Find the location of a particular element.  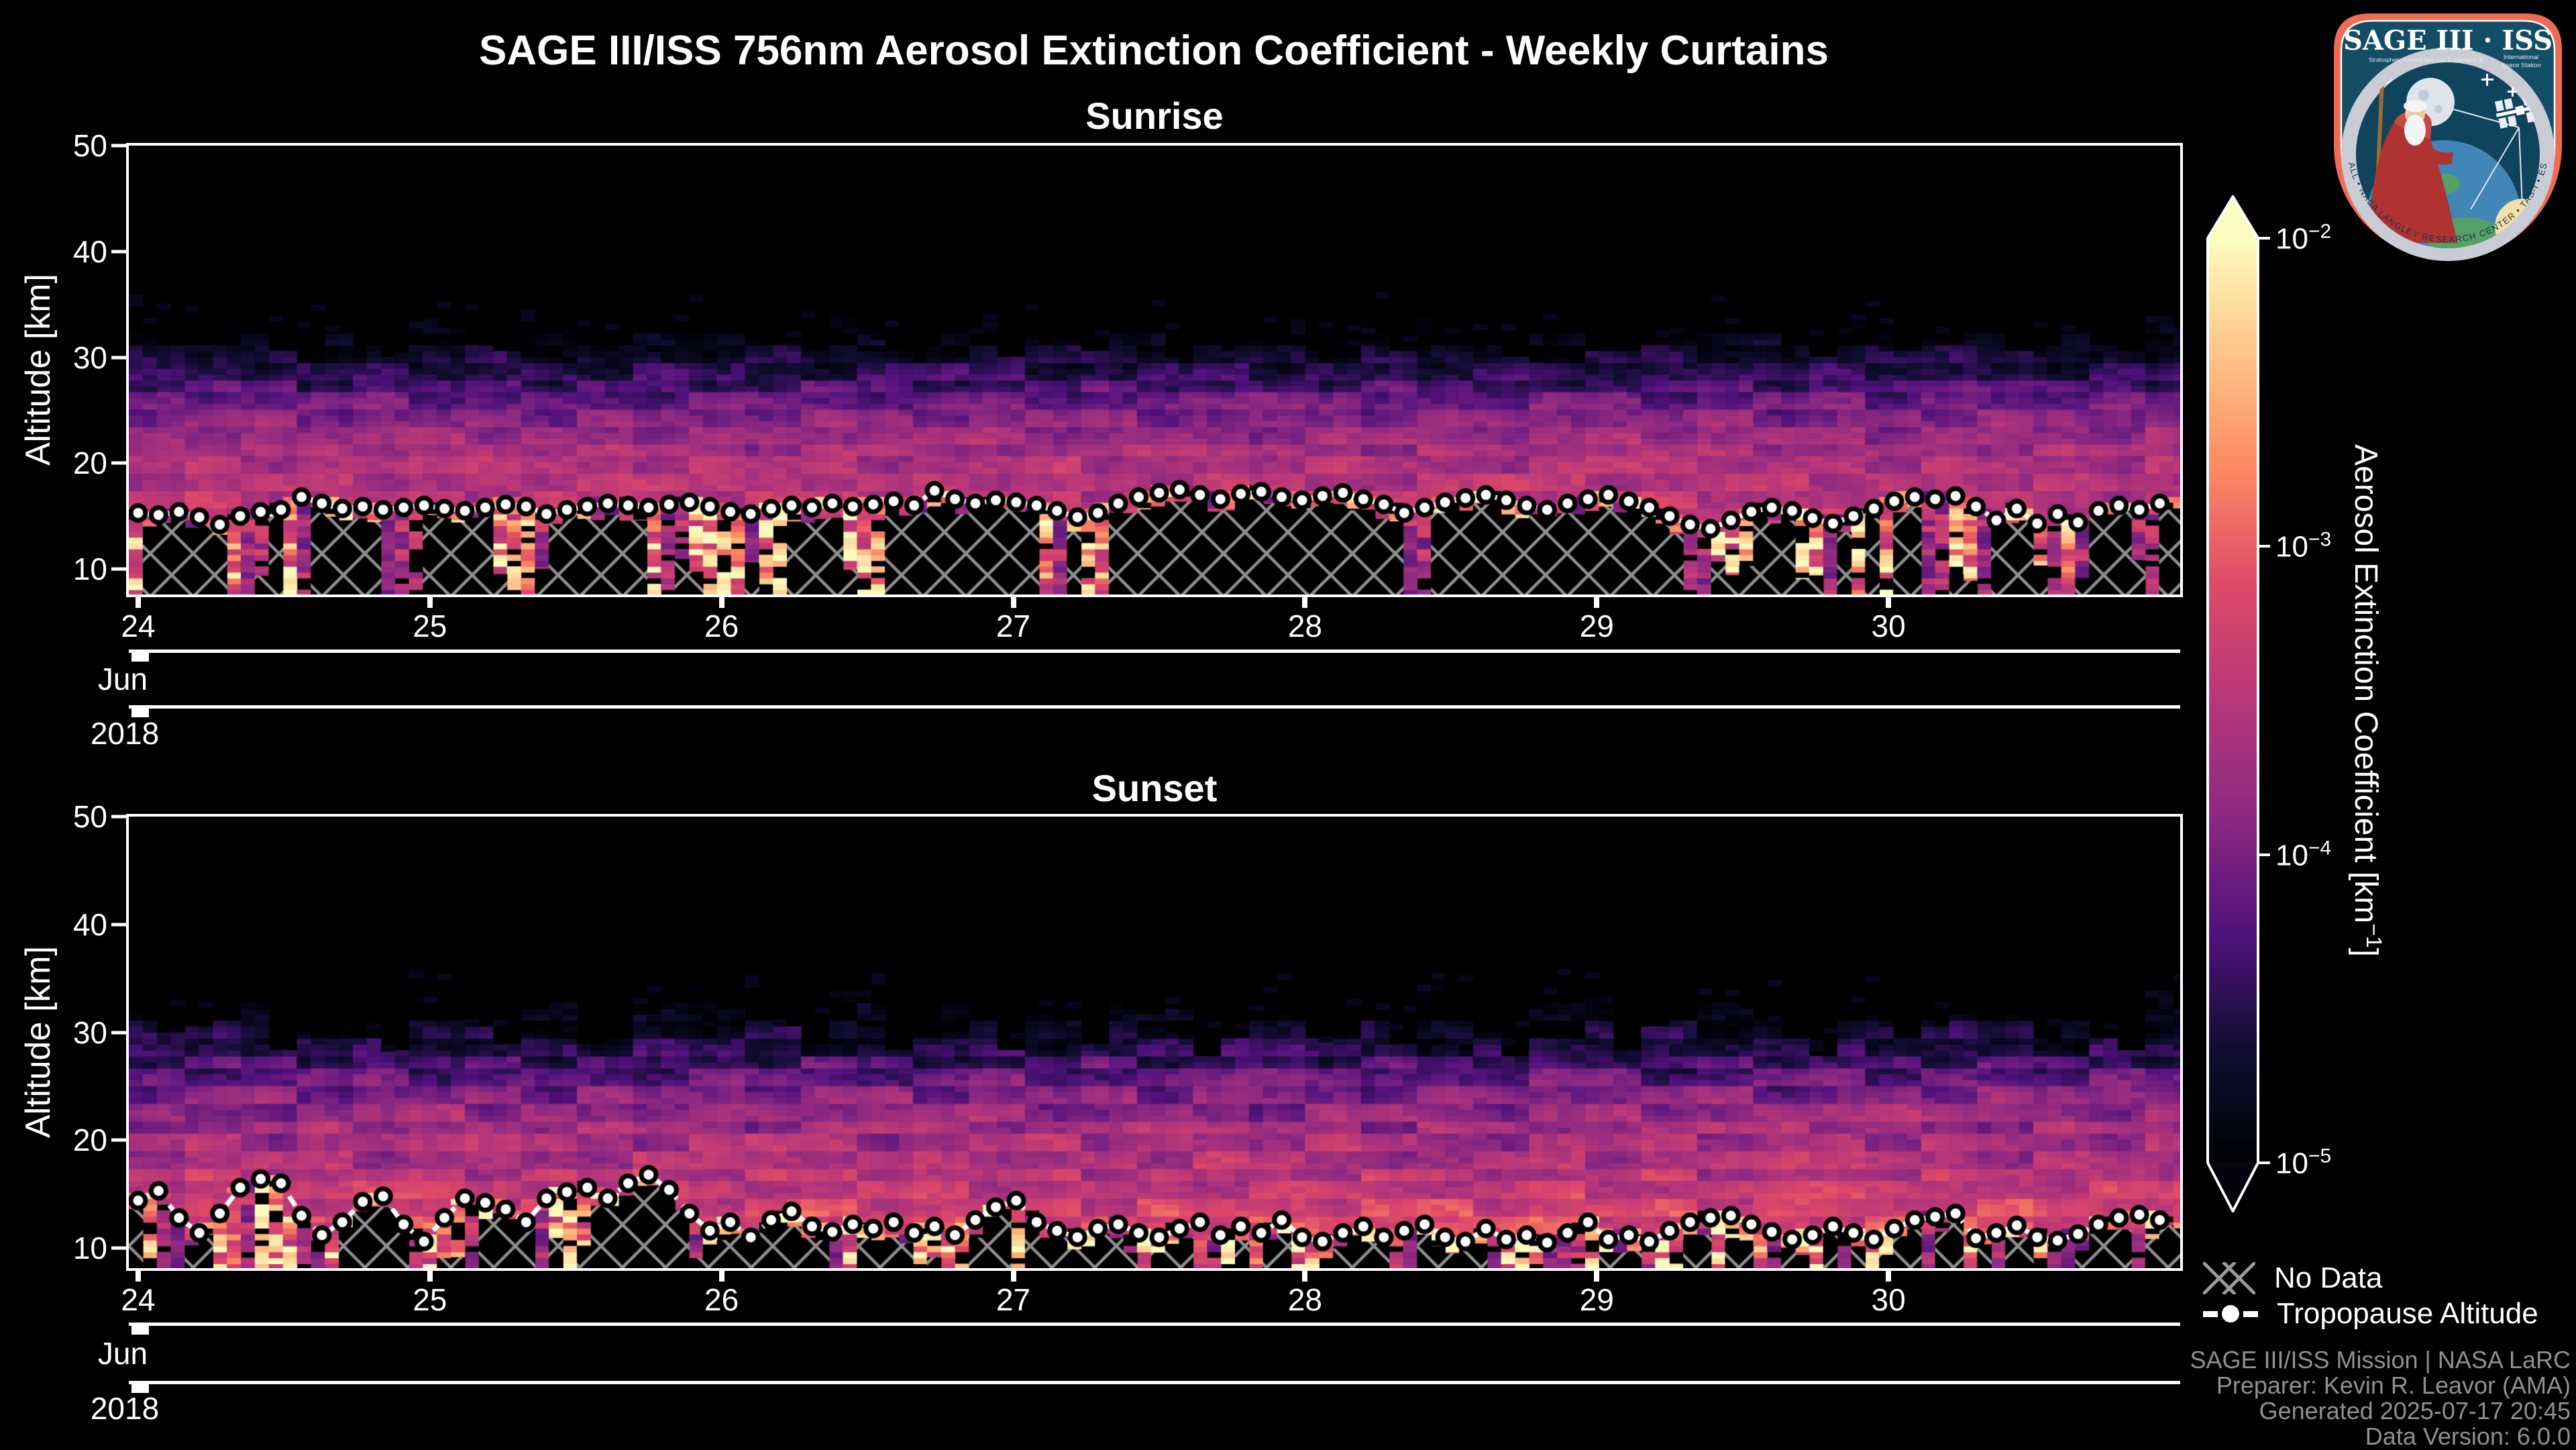

colorbar-lower-arrow is located at coordinates (2233, 1187).